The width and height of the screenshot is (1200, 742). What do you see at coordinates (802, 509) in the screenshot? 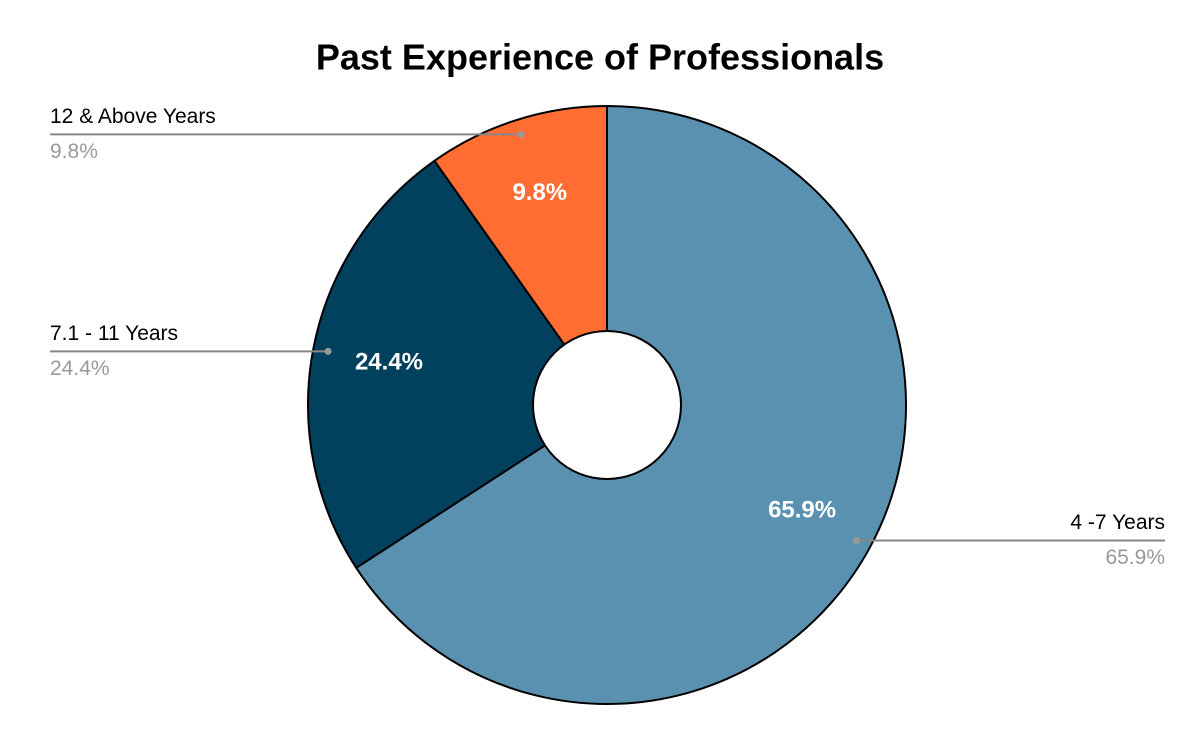
I see `slice-label: 65.9%` at bounding box center [802, 509].